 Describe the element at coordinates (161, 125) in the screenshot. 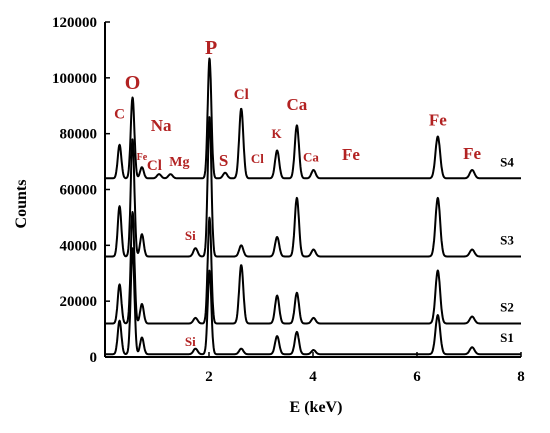

I see `element-label: Na` at that location.